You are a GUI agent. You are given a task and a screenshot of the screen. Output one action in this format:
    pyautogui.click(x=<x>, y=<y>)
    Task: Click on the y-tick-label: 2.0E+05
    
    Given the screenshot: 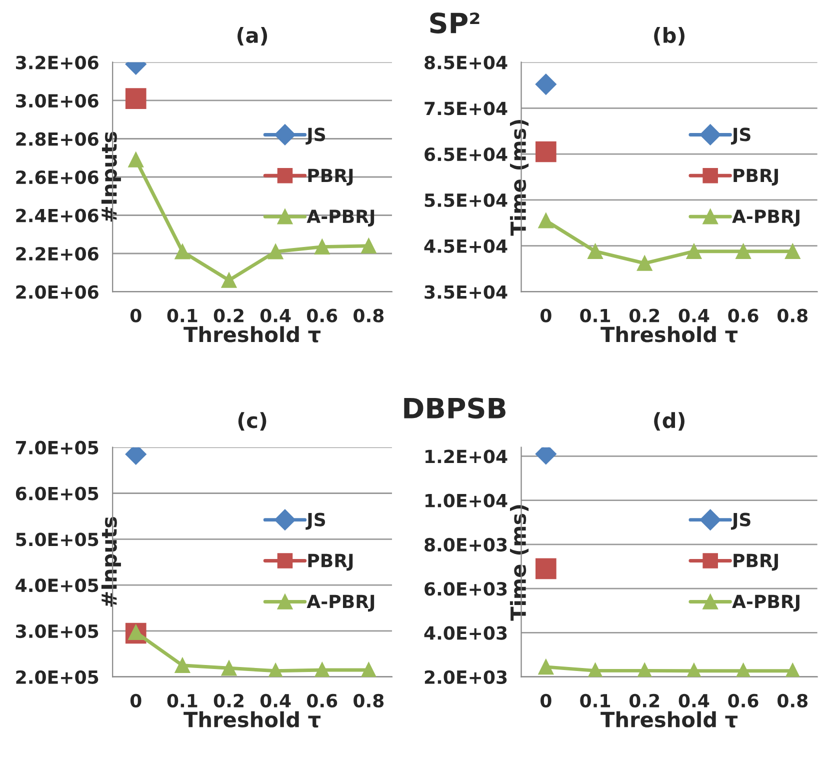 What is the action you would take?
    pyautogui.click(x=57, y=677)
    